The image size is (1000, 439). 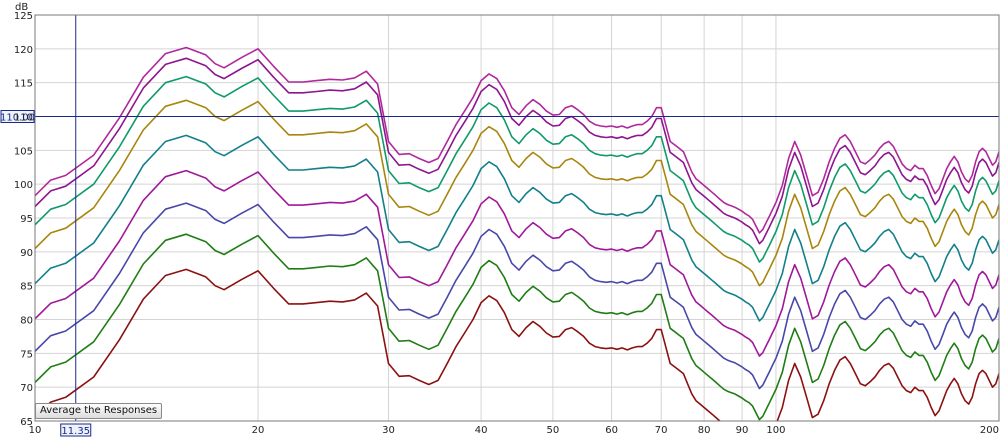 I want to click on y-axis: 65 70 75 80 85 90 95 100 105 110 115 120 125, so click(x=23, y=219).